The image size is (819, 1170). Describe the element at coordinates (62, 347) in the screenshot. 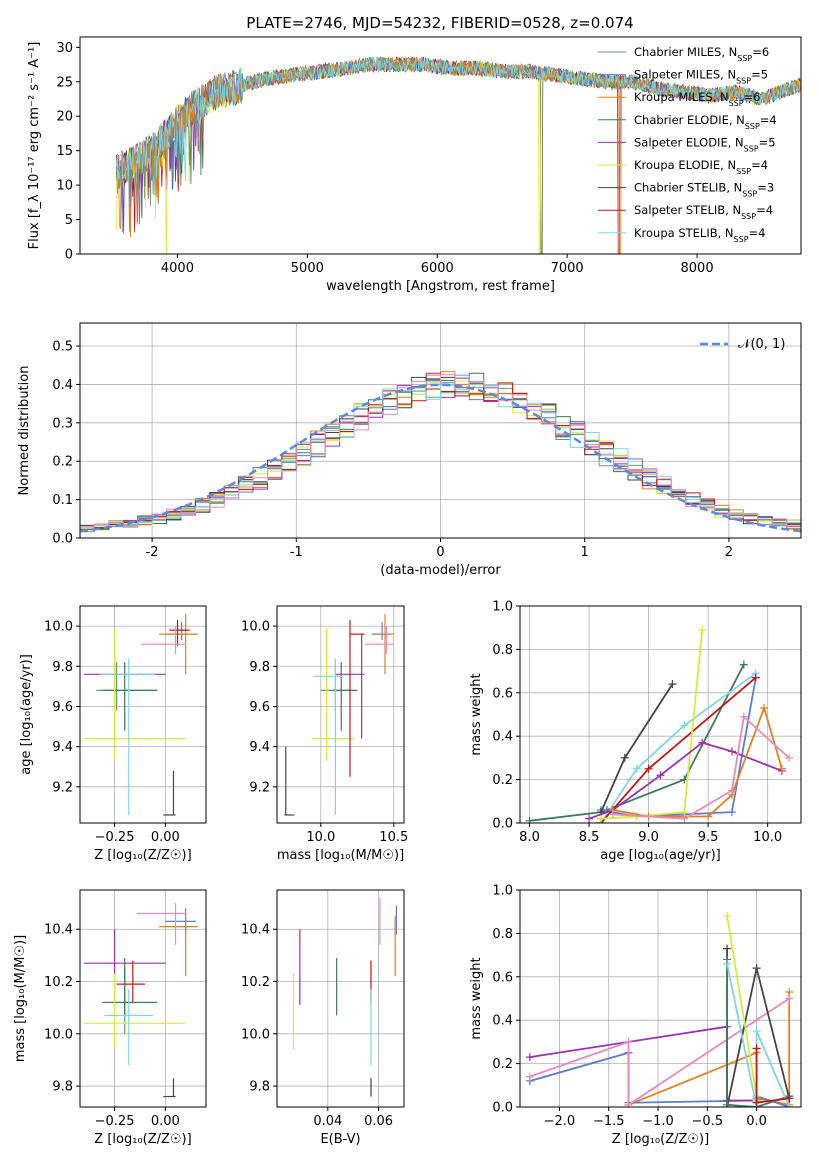

I see `y-tick-label: 0.5` at that location.